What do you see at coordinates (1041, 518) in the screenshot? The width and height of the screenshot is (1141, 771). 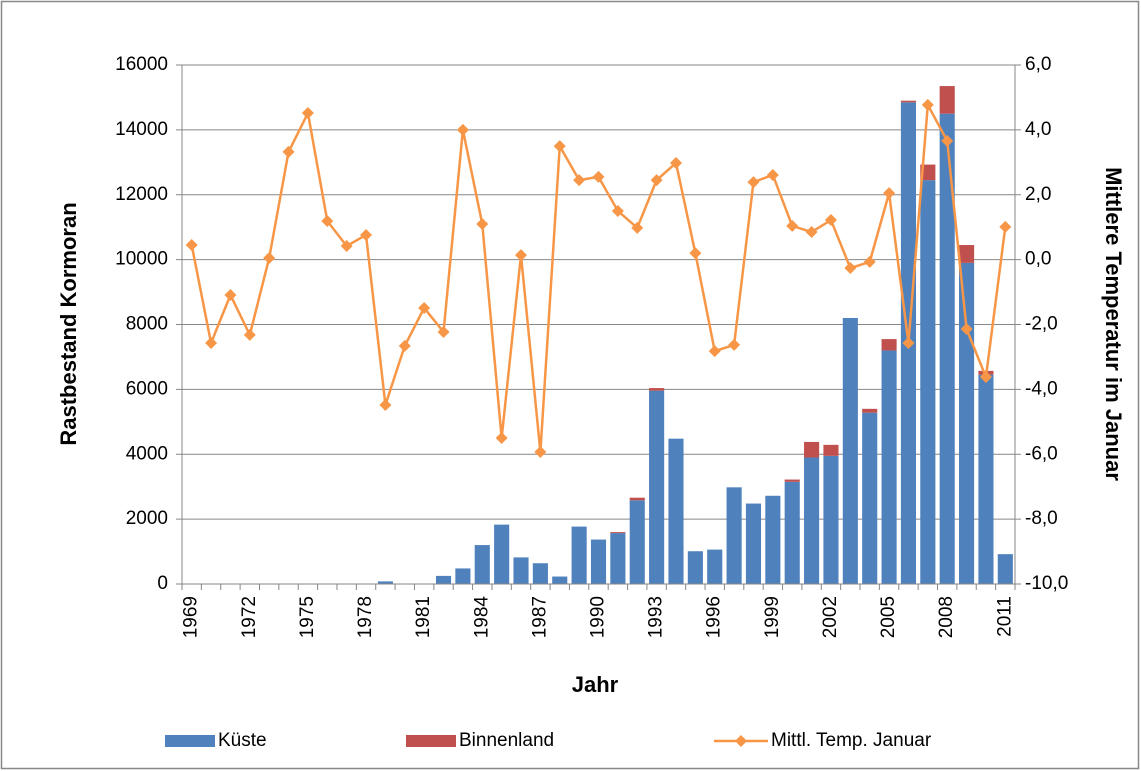 I see `y2-tick-label: -8,0` at bounding box center [1041, 518].